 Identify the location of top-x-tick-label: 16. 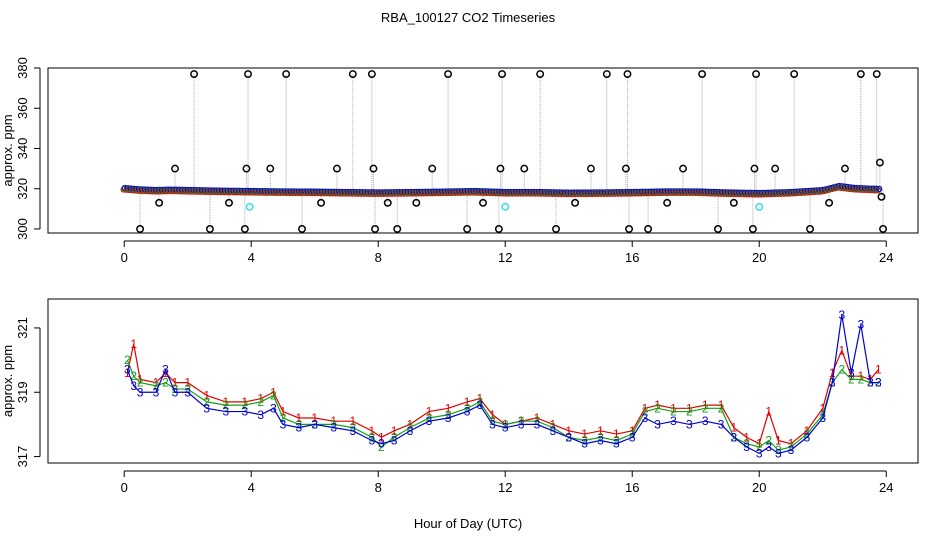
(632, 257).